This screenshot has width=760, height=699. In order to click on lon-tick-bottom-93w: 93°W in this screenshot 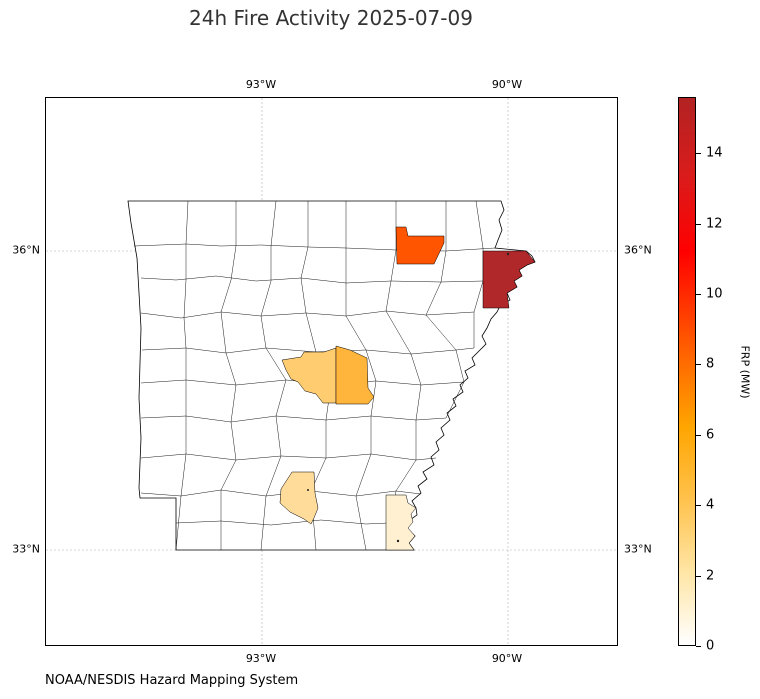, I will do `click(261, 658)`.